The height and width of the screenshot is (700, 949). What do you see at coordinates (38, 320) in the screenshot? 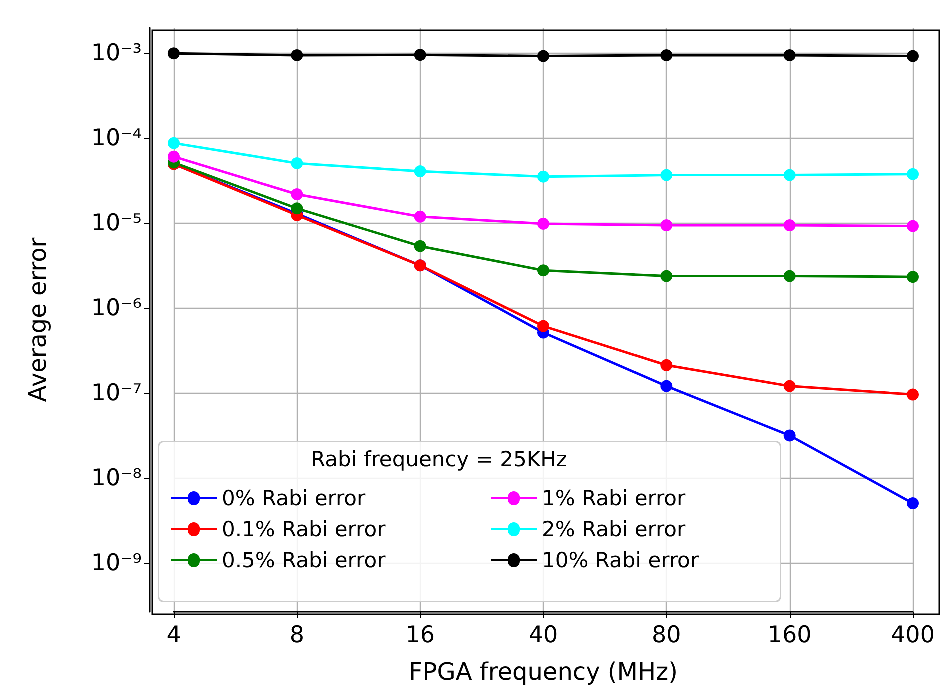
I see `y-axis-title: Average error` at bounding box center [38, 320].